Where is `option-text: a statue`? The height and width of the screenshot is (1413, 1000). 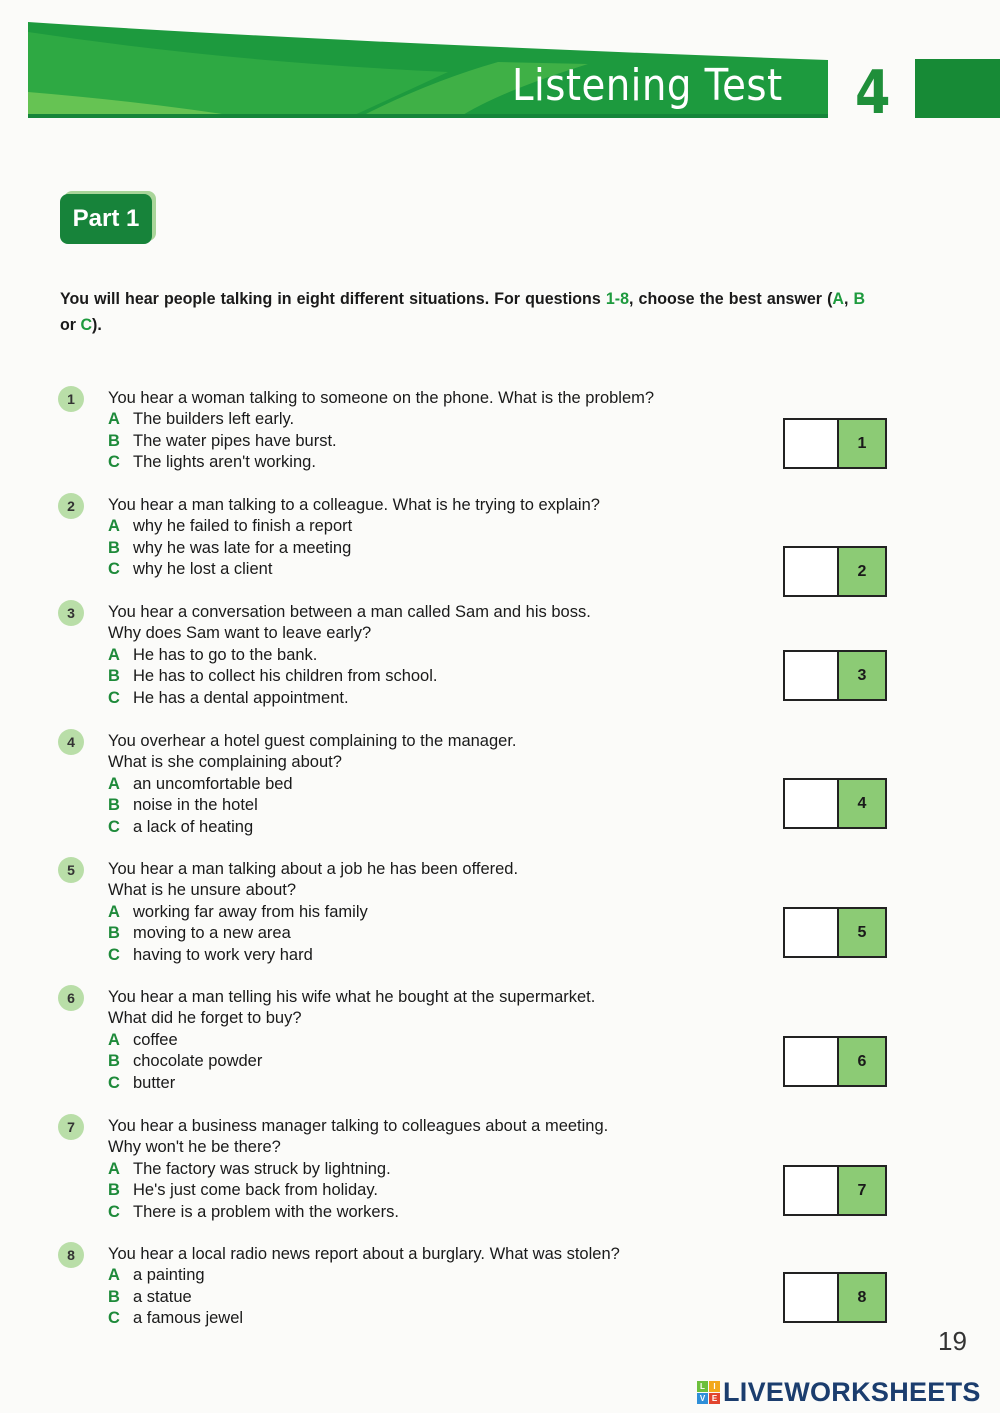
option-text: a statue is located at coordinates (162, 1296).